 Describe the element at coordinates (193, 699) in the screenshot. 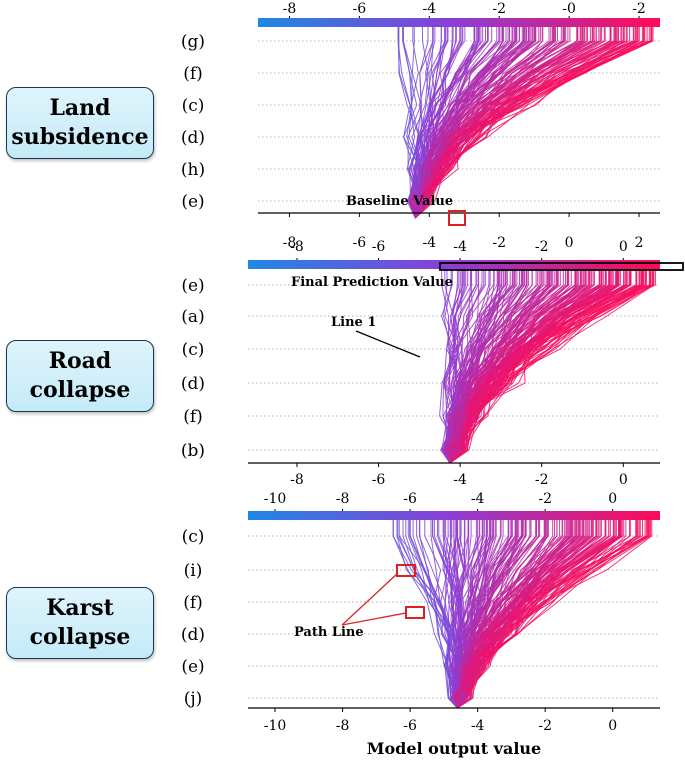

I see `feature-label: (j)` at that location.